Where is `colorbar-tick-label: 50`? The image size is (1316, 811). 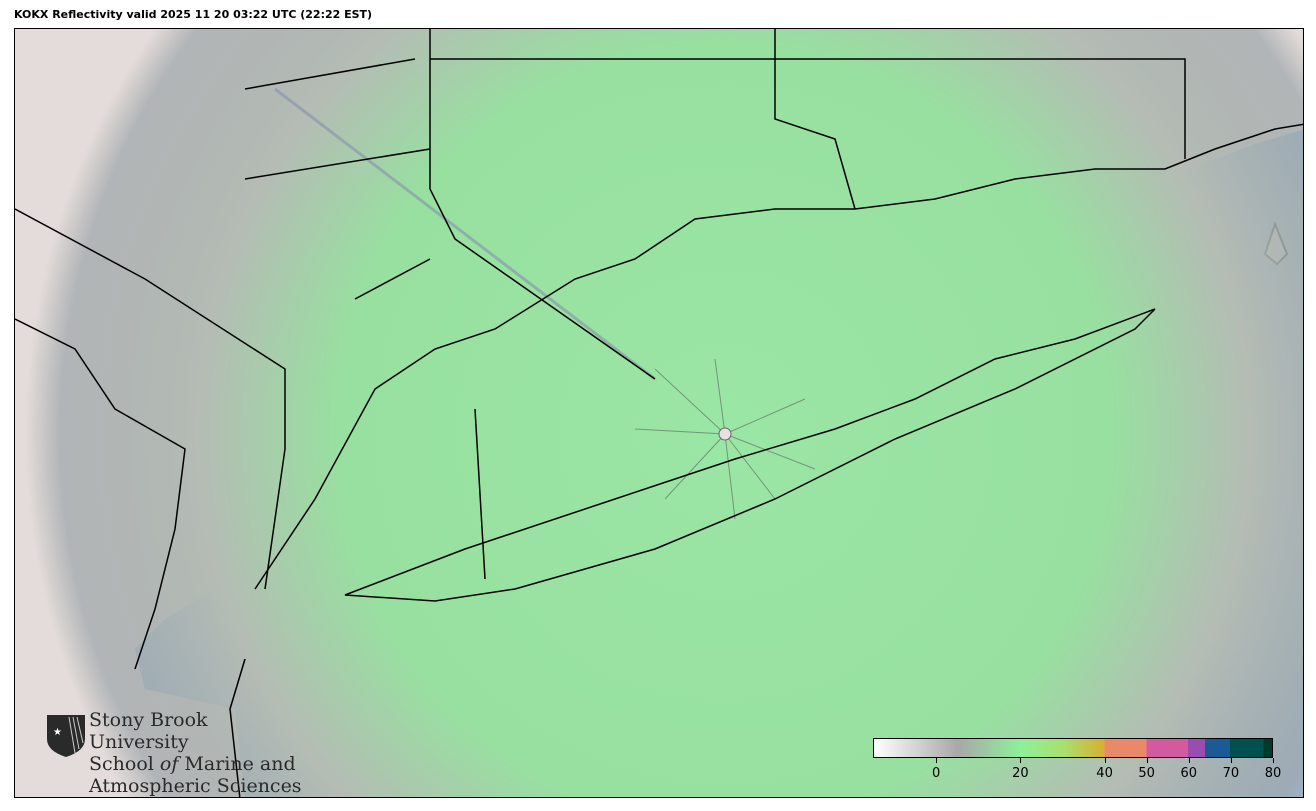
colorbar-tick-label: 50 is located at coordinates (1146, 773).